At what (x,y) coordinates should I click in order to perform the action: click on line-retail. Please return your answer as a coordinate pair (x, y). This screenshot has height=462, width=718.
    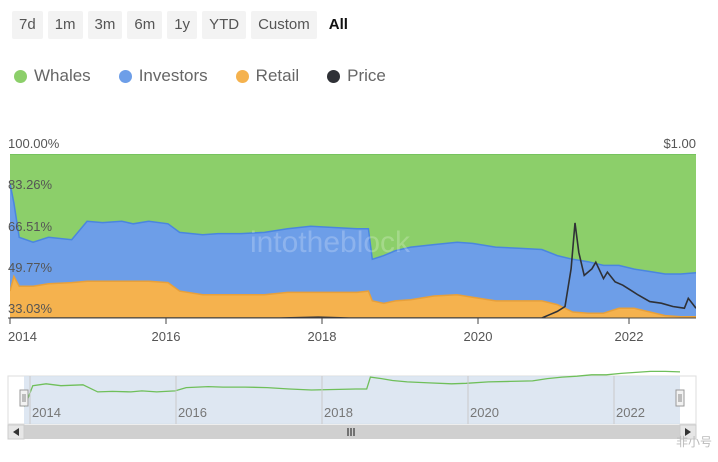
    Looking at the image, I should click on (353, 296).